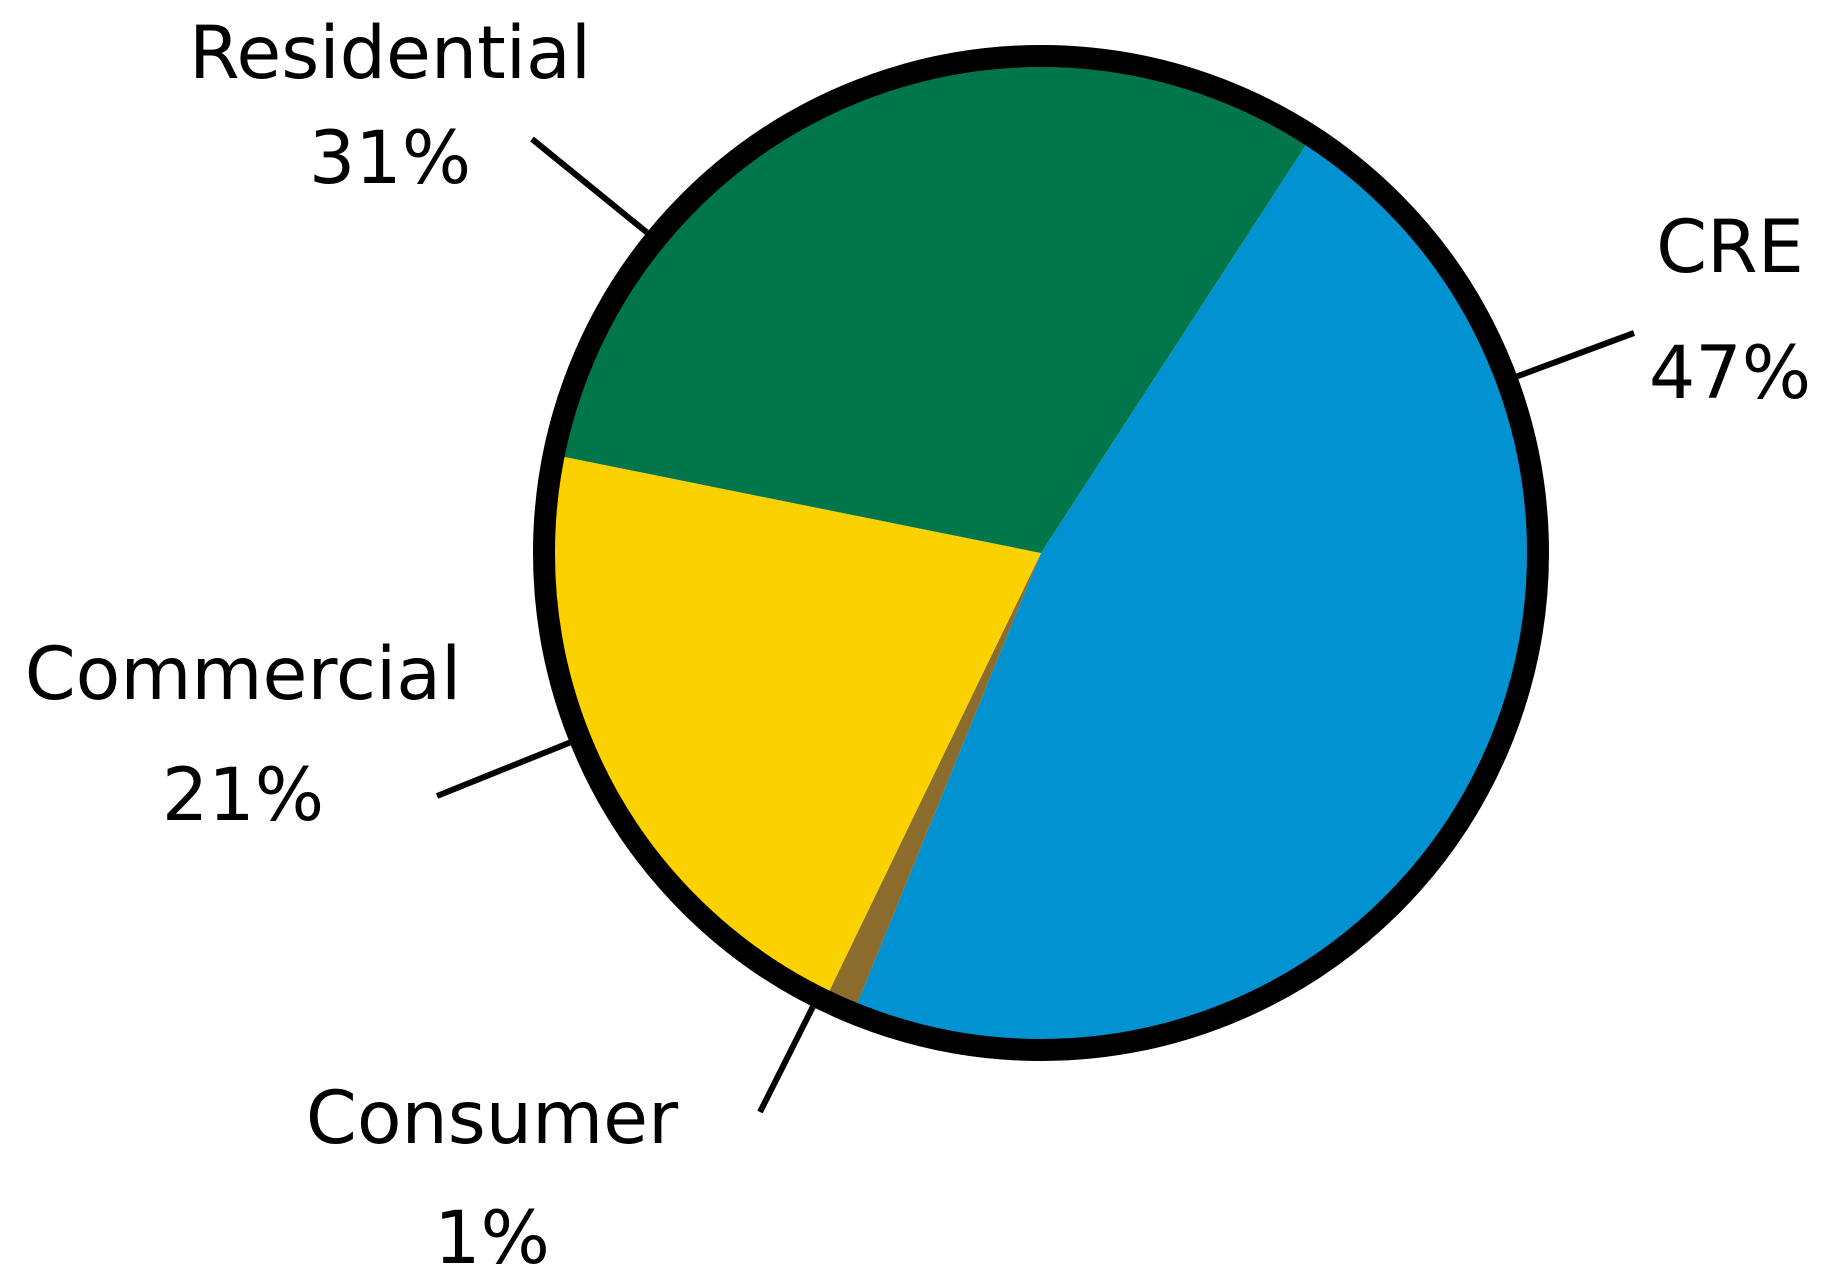 The height and width of the screenshot is (1278, 1832). I want to click on slice-value-consumer: 1%, so click(492, 1237).